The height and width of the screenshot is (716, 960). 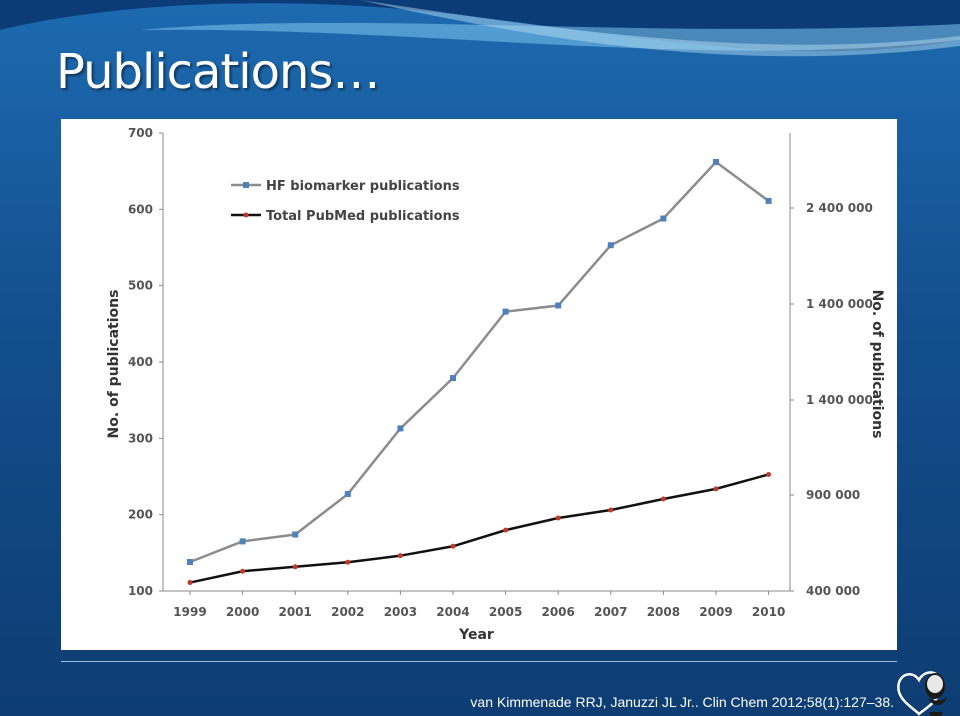 I want to click on series-line-total-pubmed, so click(x=479, y=528).